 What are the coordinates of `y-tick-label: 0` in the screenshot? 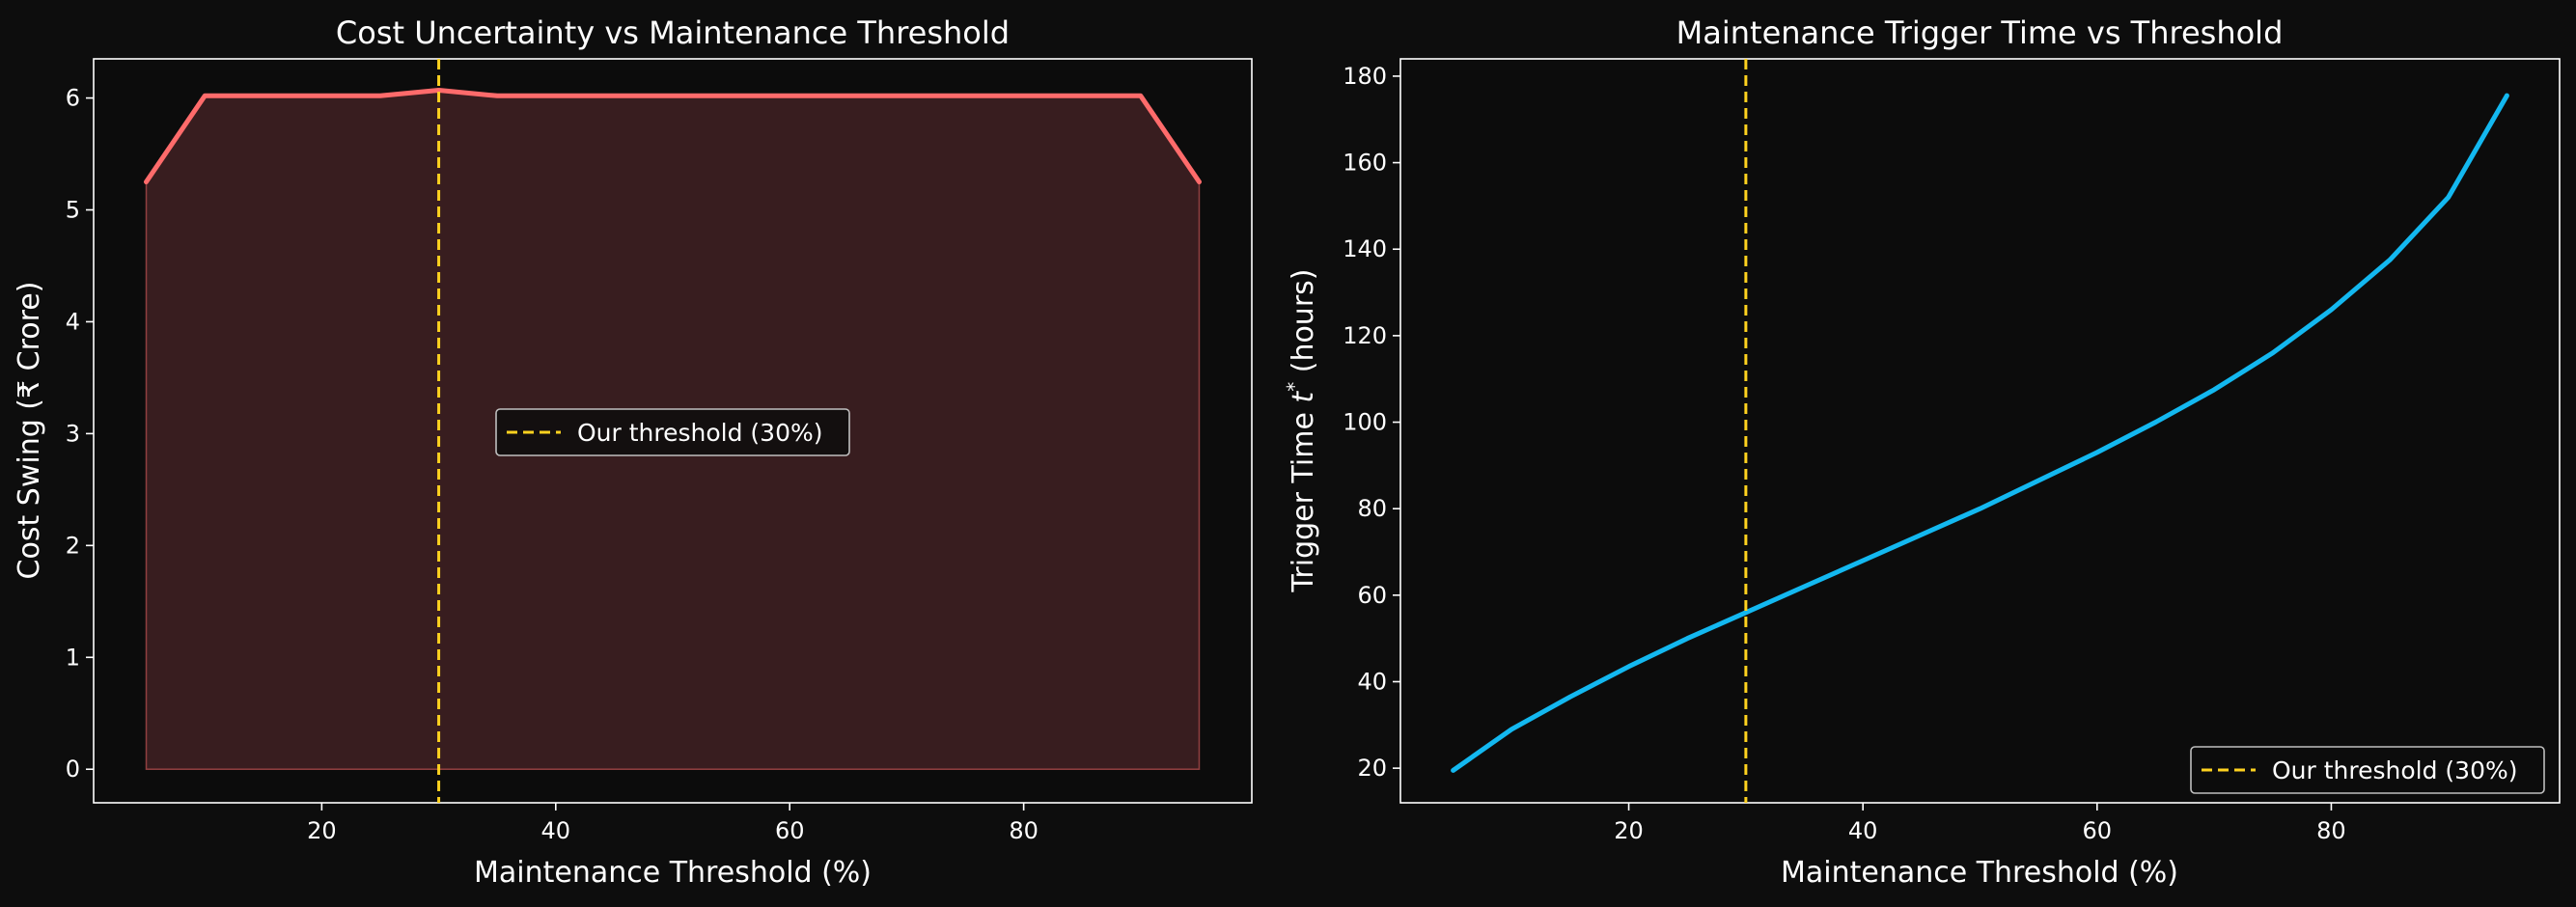 It's located at (73, 769).